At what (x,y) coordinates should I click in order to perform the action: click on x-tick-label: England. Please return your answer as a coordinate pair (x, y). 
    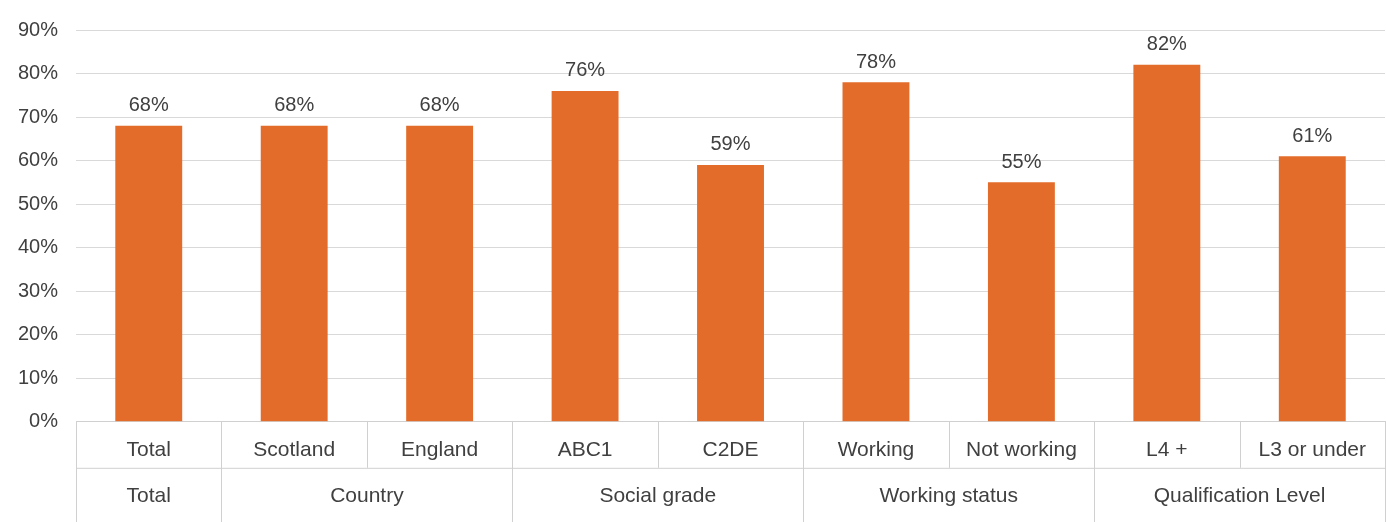
    Looking at the image, I should click on (440, 449).